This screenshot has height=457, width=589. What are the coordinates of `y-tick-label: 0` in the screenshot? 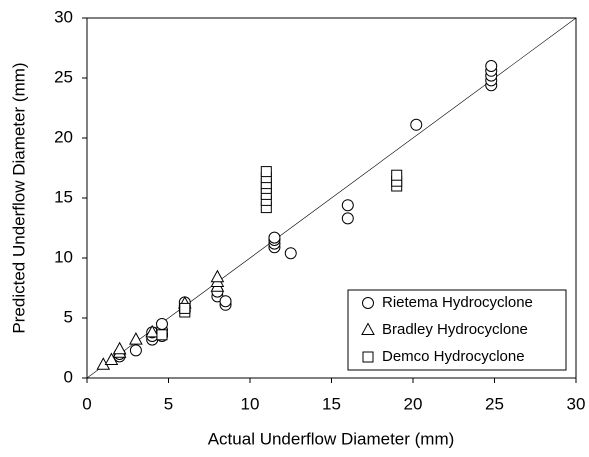 It's located at (68, 376).